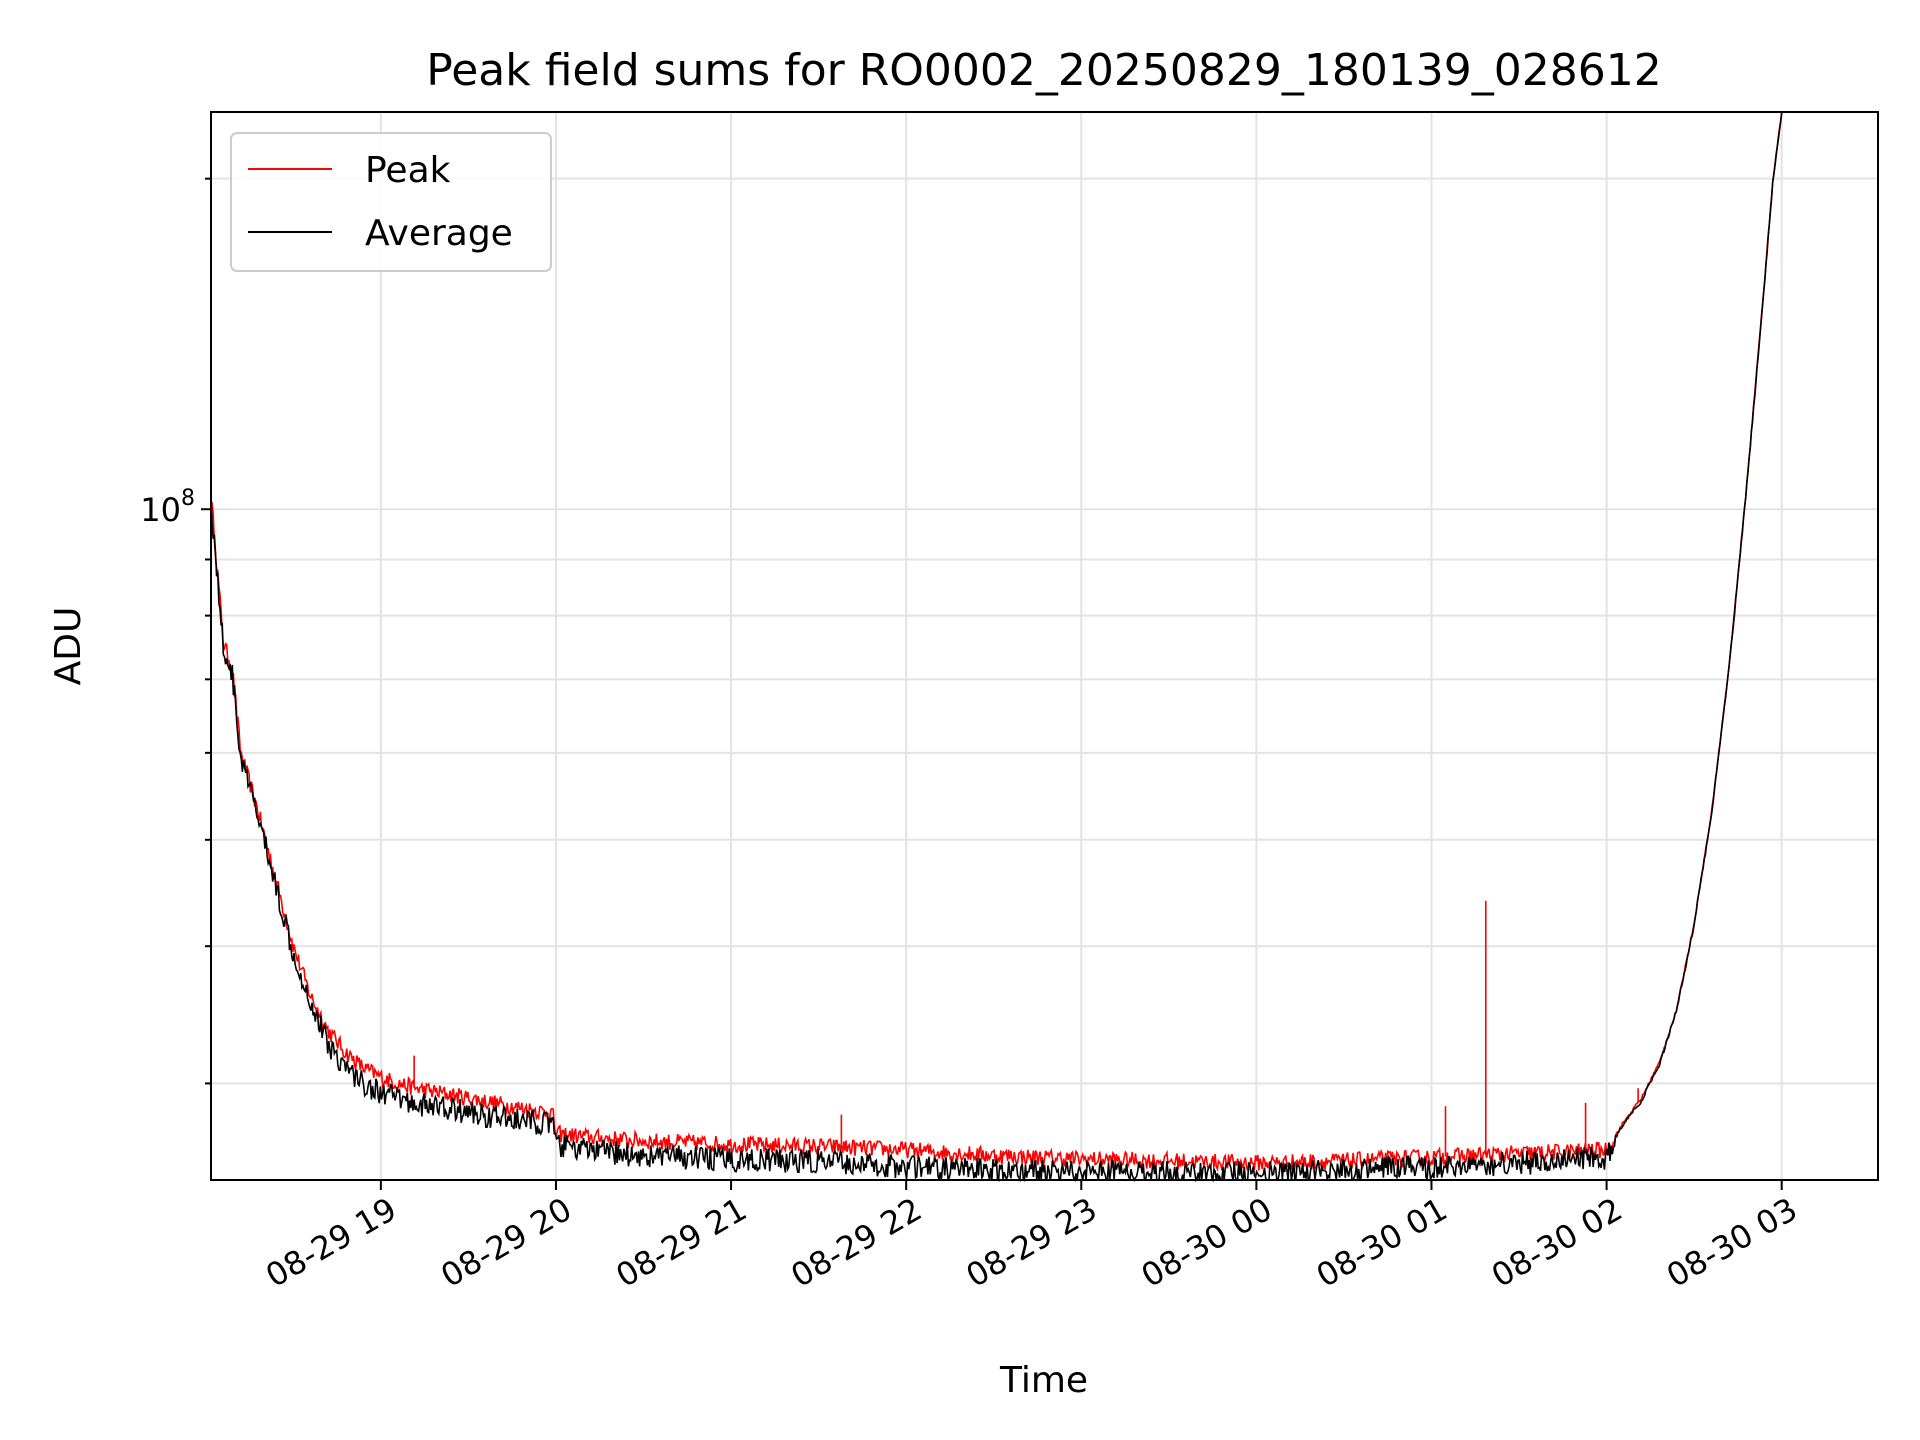  I want to click on spike-layer, so click(1026, 1028).